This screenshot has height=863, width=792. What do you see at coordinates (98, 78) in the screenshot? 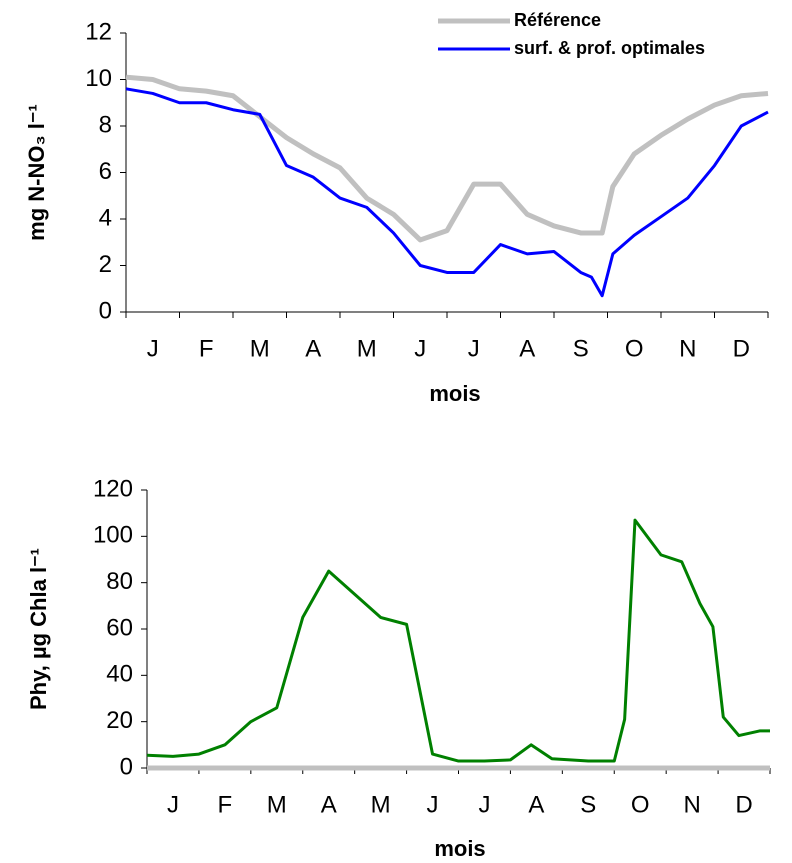
I see `y-tick-label: 10` at bounding box center [98, 78].